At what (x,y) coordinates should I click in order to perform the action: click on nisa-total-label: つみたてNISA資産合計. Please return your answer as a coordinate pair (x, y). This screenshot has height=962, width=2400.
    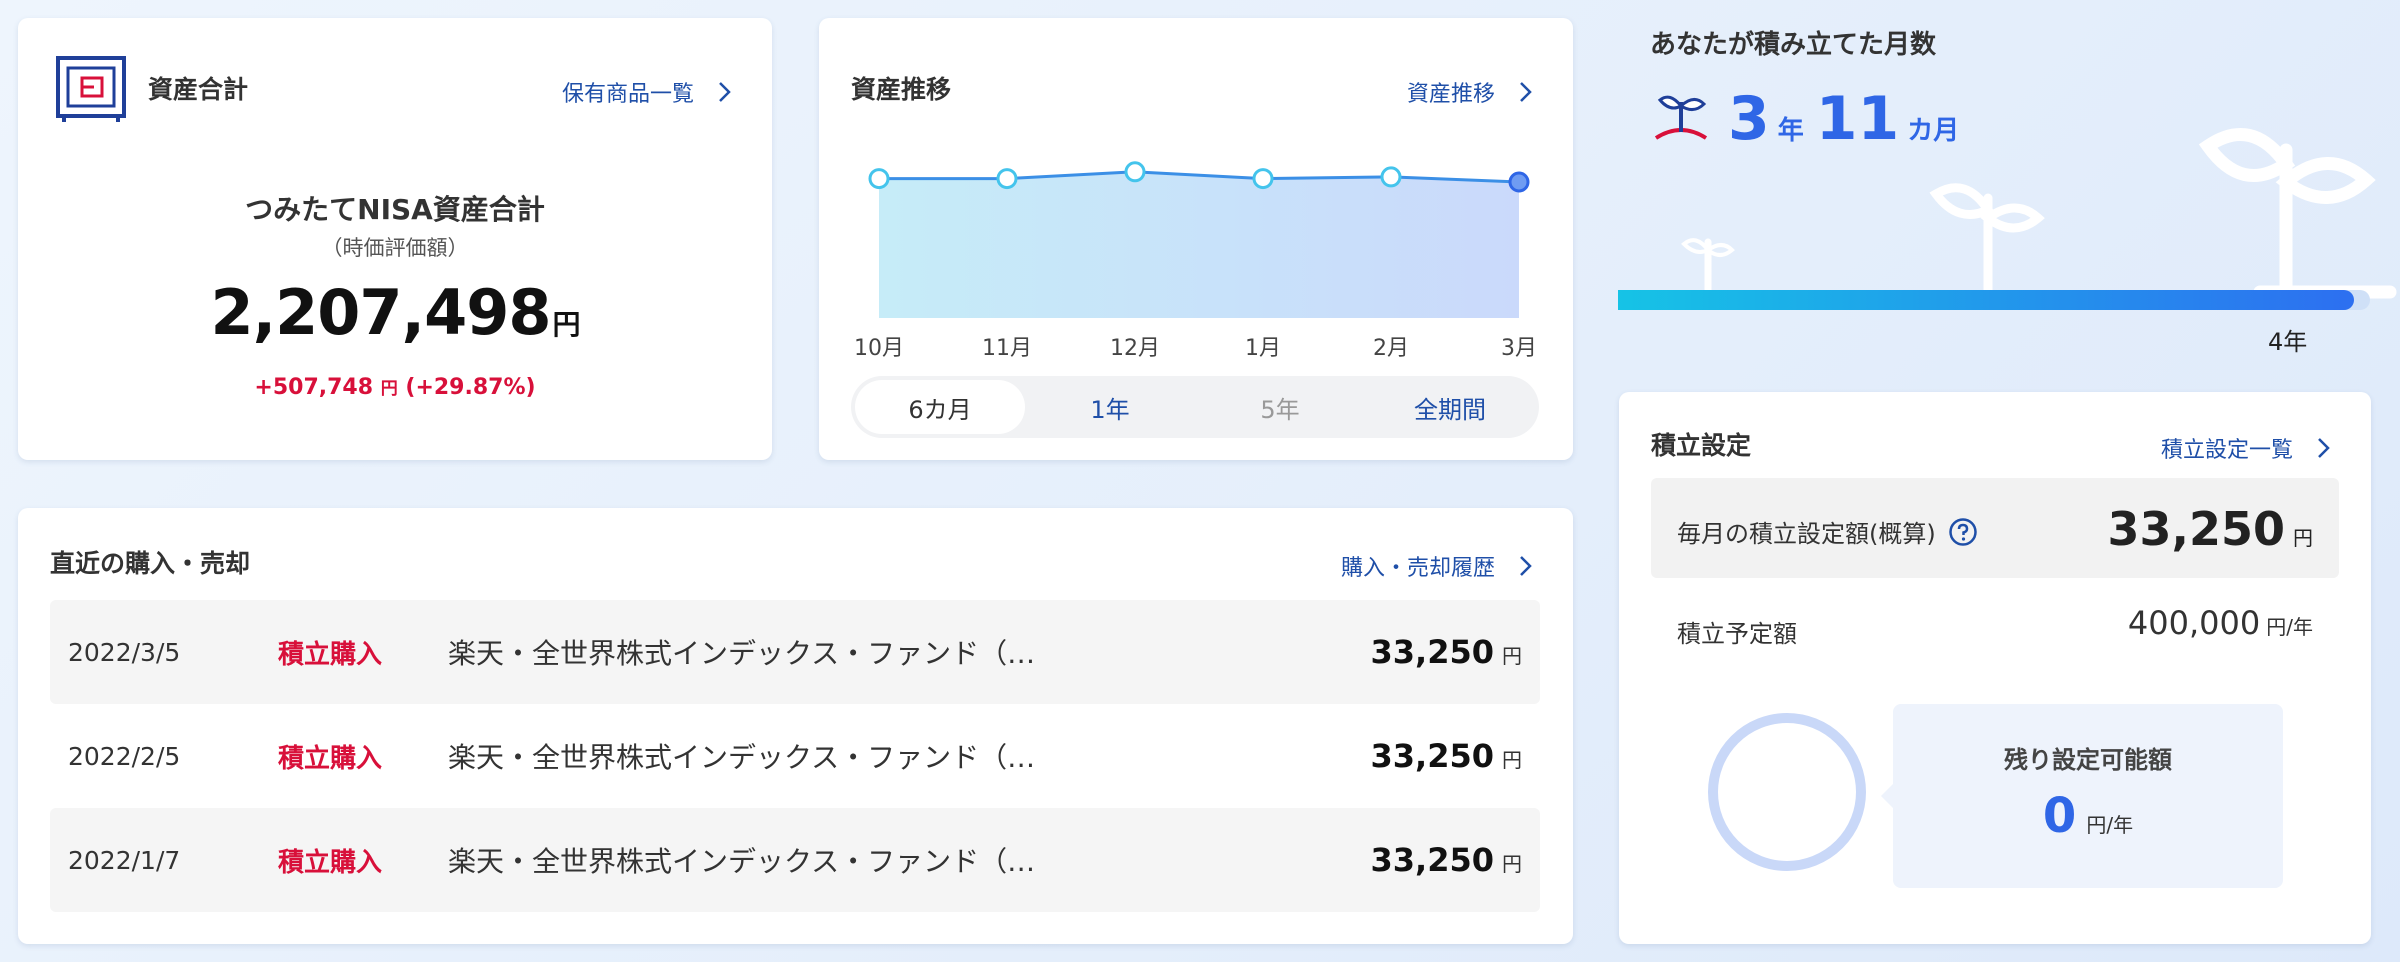
    Looking at the image, I should click on (395, 209).